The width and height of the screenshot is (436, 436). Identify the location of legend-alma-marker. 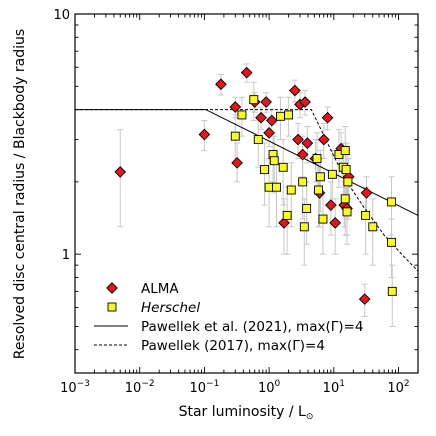
(112, 288).